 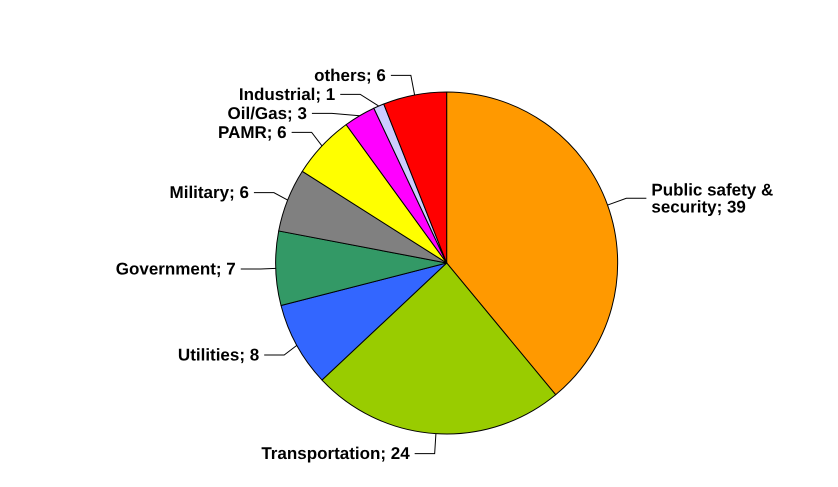 I want to click on slice-label: Government; 7, so click(x=176, y=268).